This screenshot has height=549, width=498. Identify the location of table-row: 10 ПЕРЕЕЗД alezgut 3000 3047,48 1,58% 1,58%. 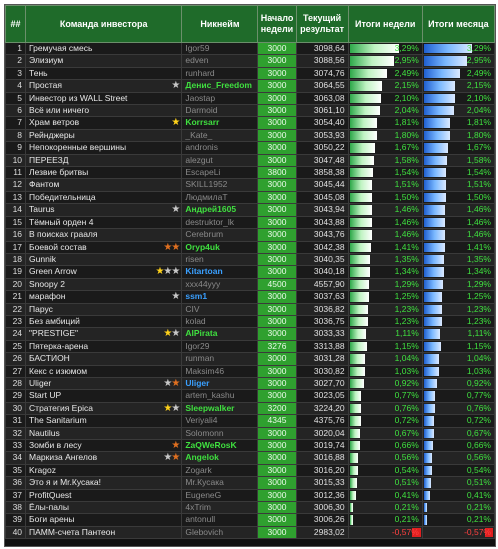
(250, 160).